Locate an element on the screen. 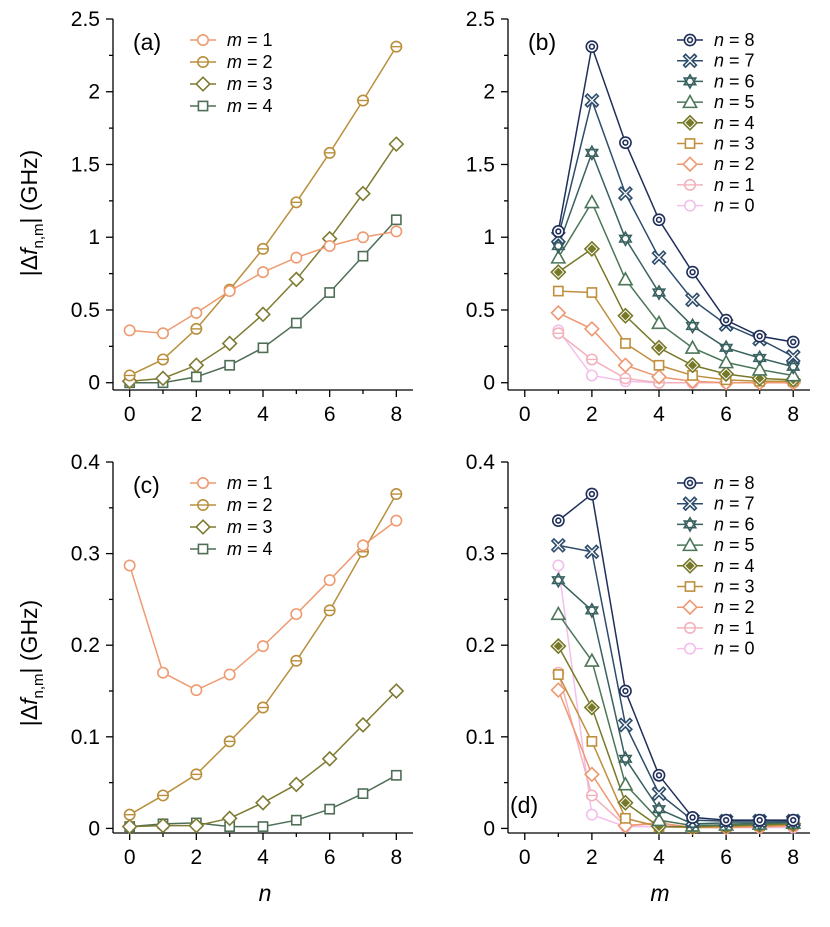  y-tick-label-c-0.3: 0.3 is located at coordinates (85, 554).